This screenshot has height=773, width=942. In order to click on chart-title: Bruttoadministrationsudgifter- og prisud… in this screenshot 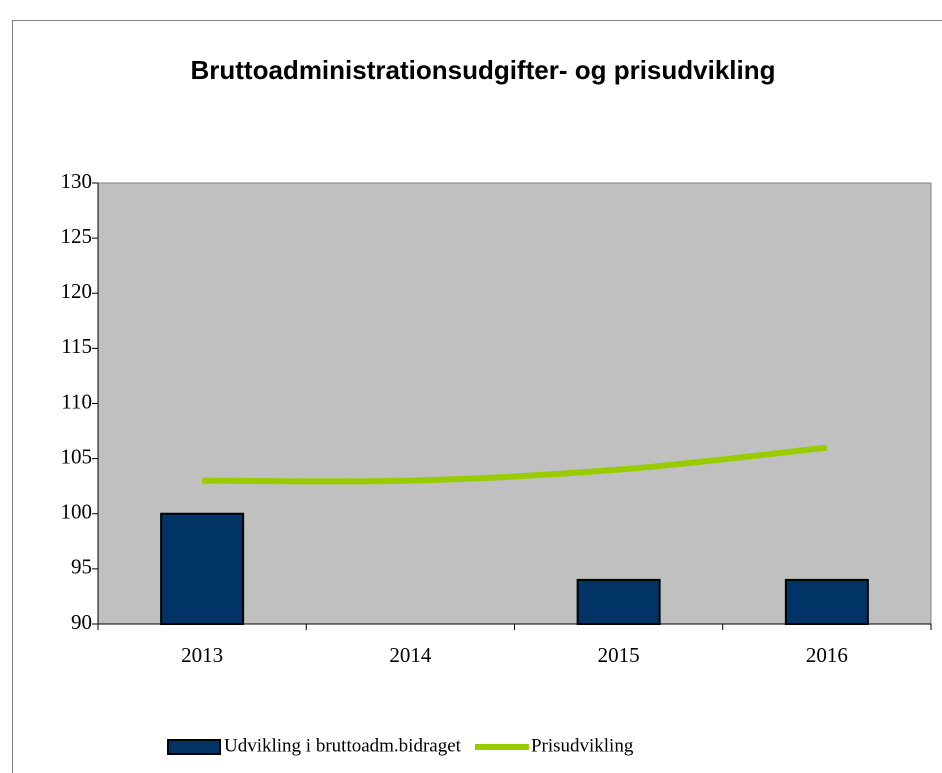, I will do `click(483, 70)`.